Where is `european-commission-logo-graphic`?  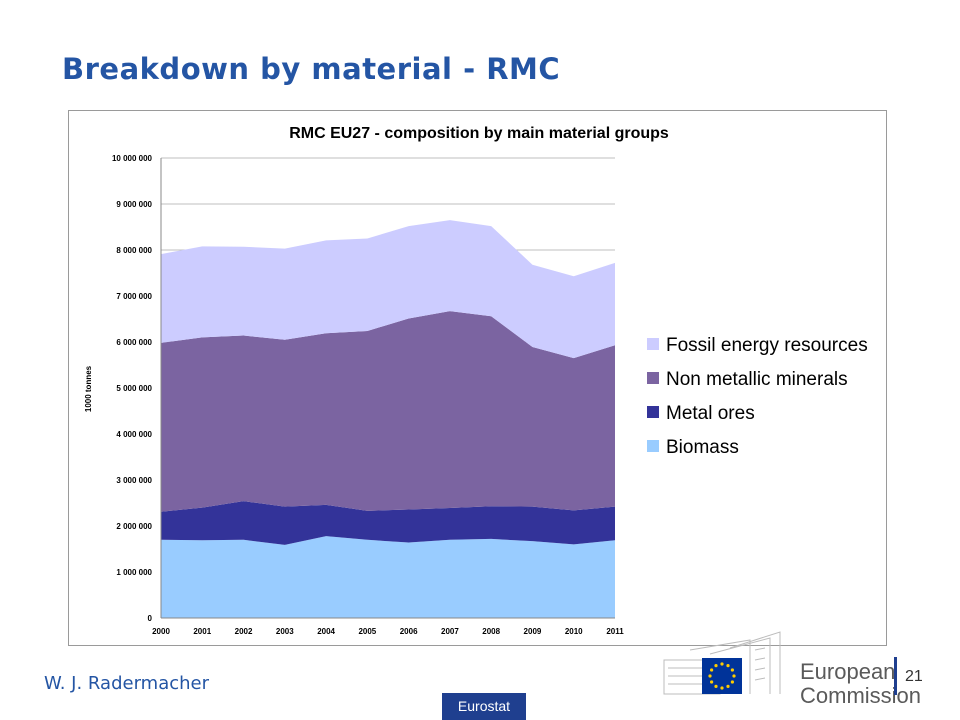
european-commission-logo-graphic is located at coordinates (722, 663).